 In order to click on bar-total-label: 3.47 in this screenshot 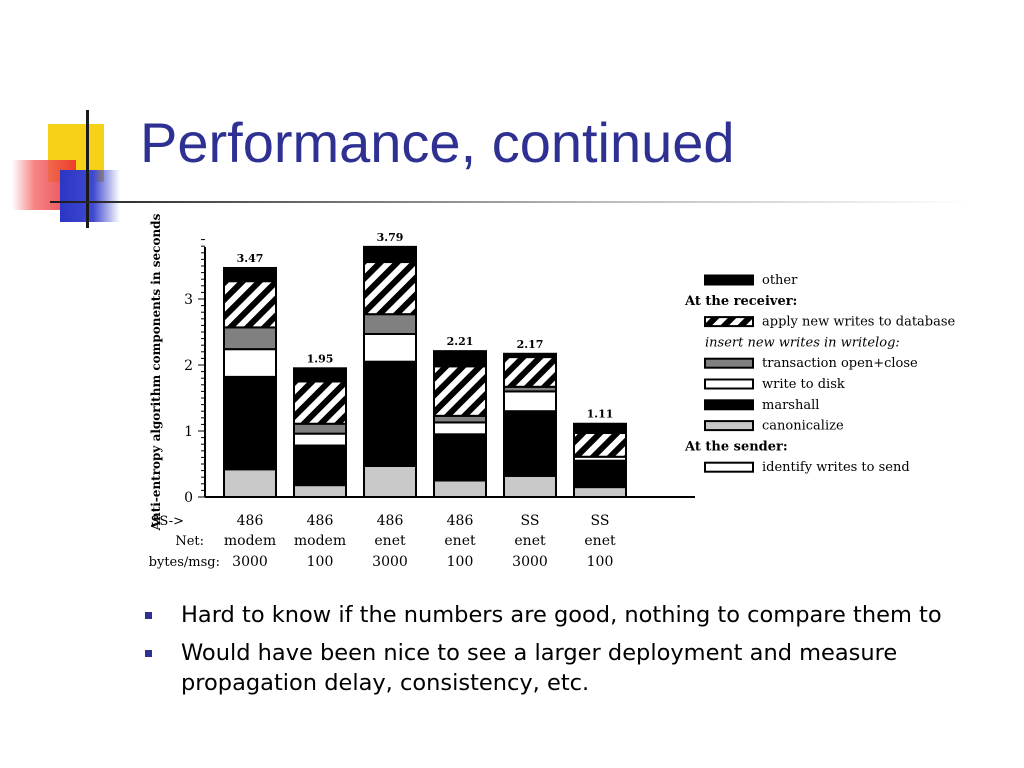, I will do `click(250, 258)`.